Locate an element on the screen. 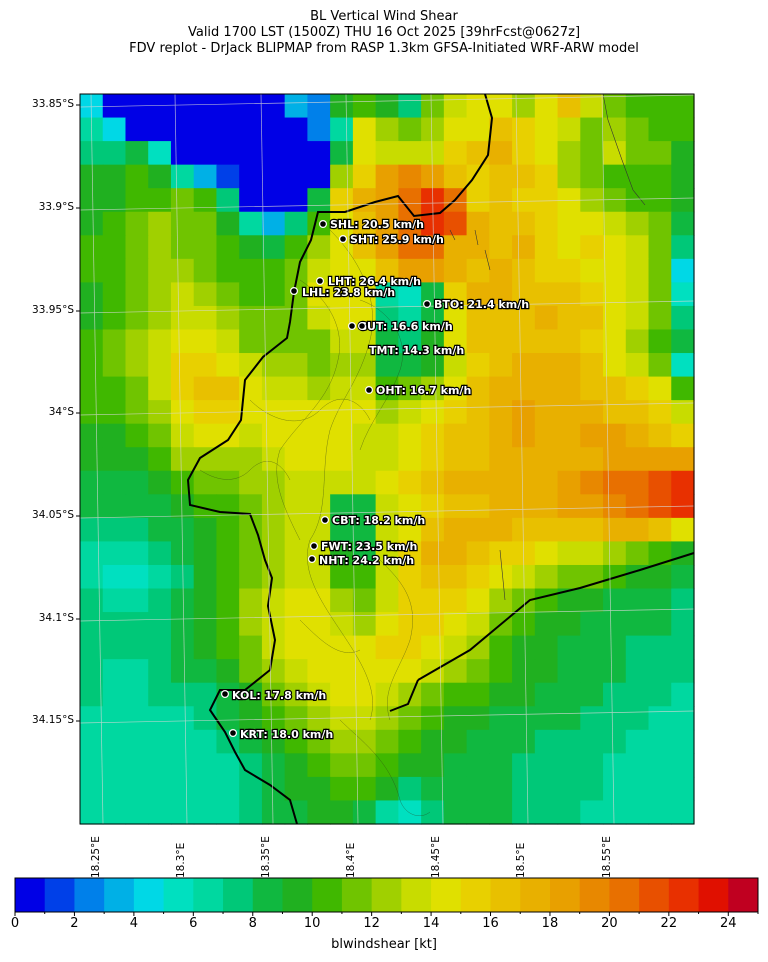 The image size is (768, 962). colorbar-tick-label: 6 is located at coordinates (193, 923).